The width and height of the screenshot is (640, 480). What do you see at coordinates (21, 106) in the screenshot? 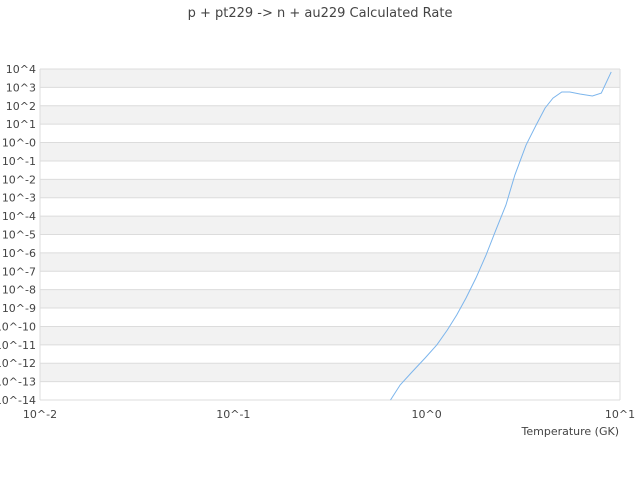
I see `y-tick-label: 10^2` at bounding box center [21, 106].